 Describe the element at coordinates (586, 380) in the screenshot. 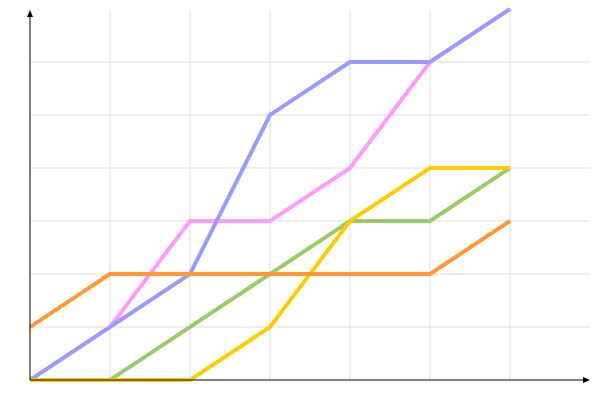

I see `x-axis-arrow-icon` at that location.